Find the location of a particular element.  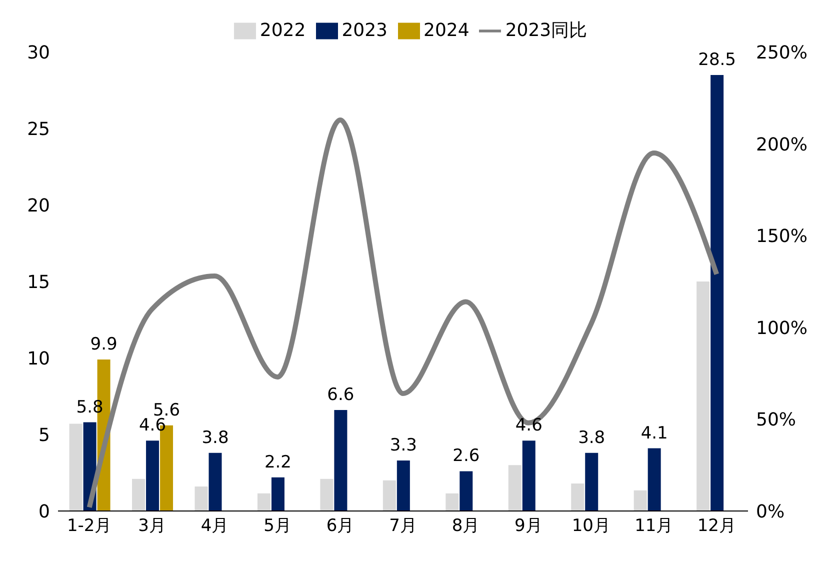

data-label: 28.5 is located at coordinates (717, 60).